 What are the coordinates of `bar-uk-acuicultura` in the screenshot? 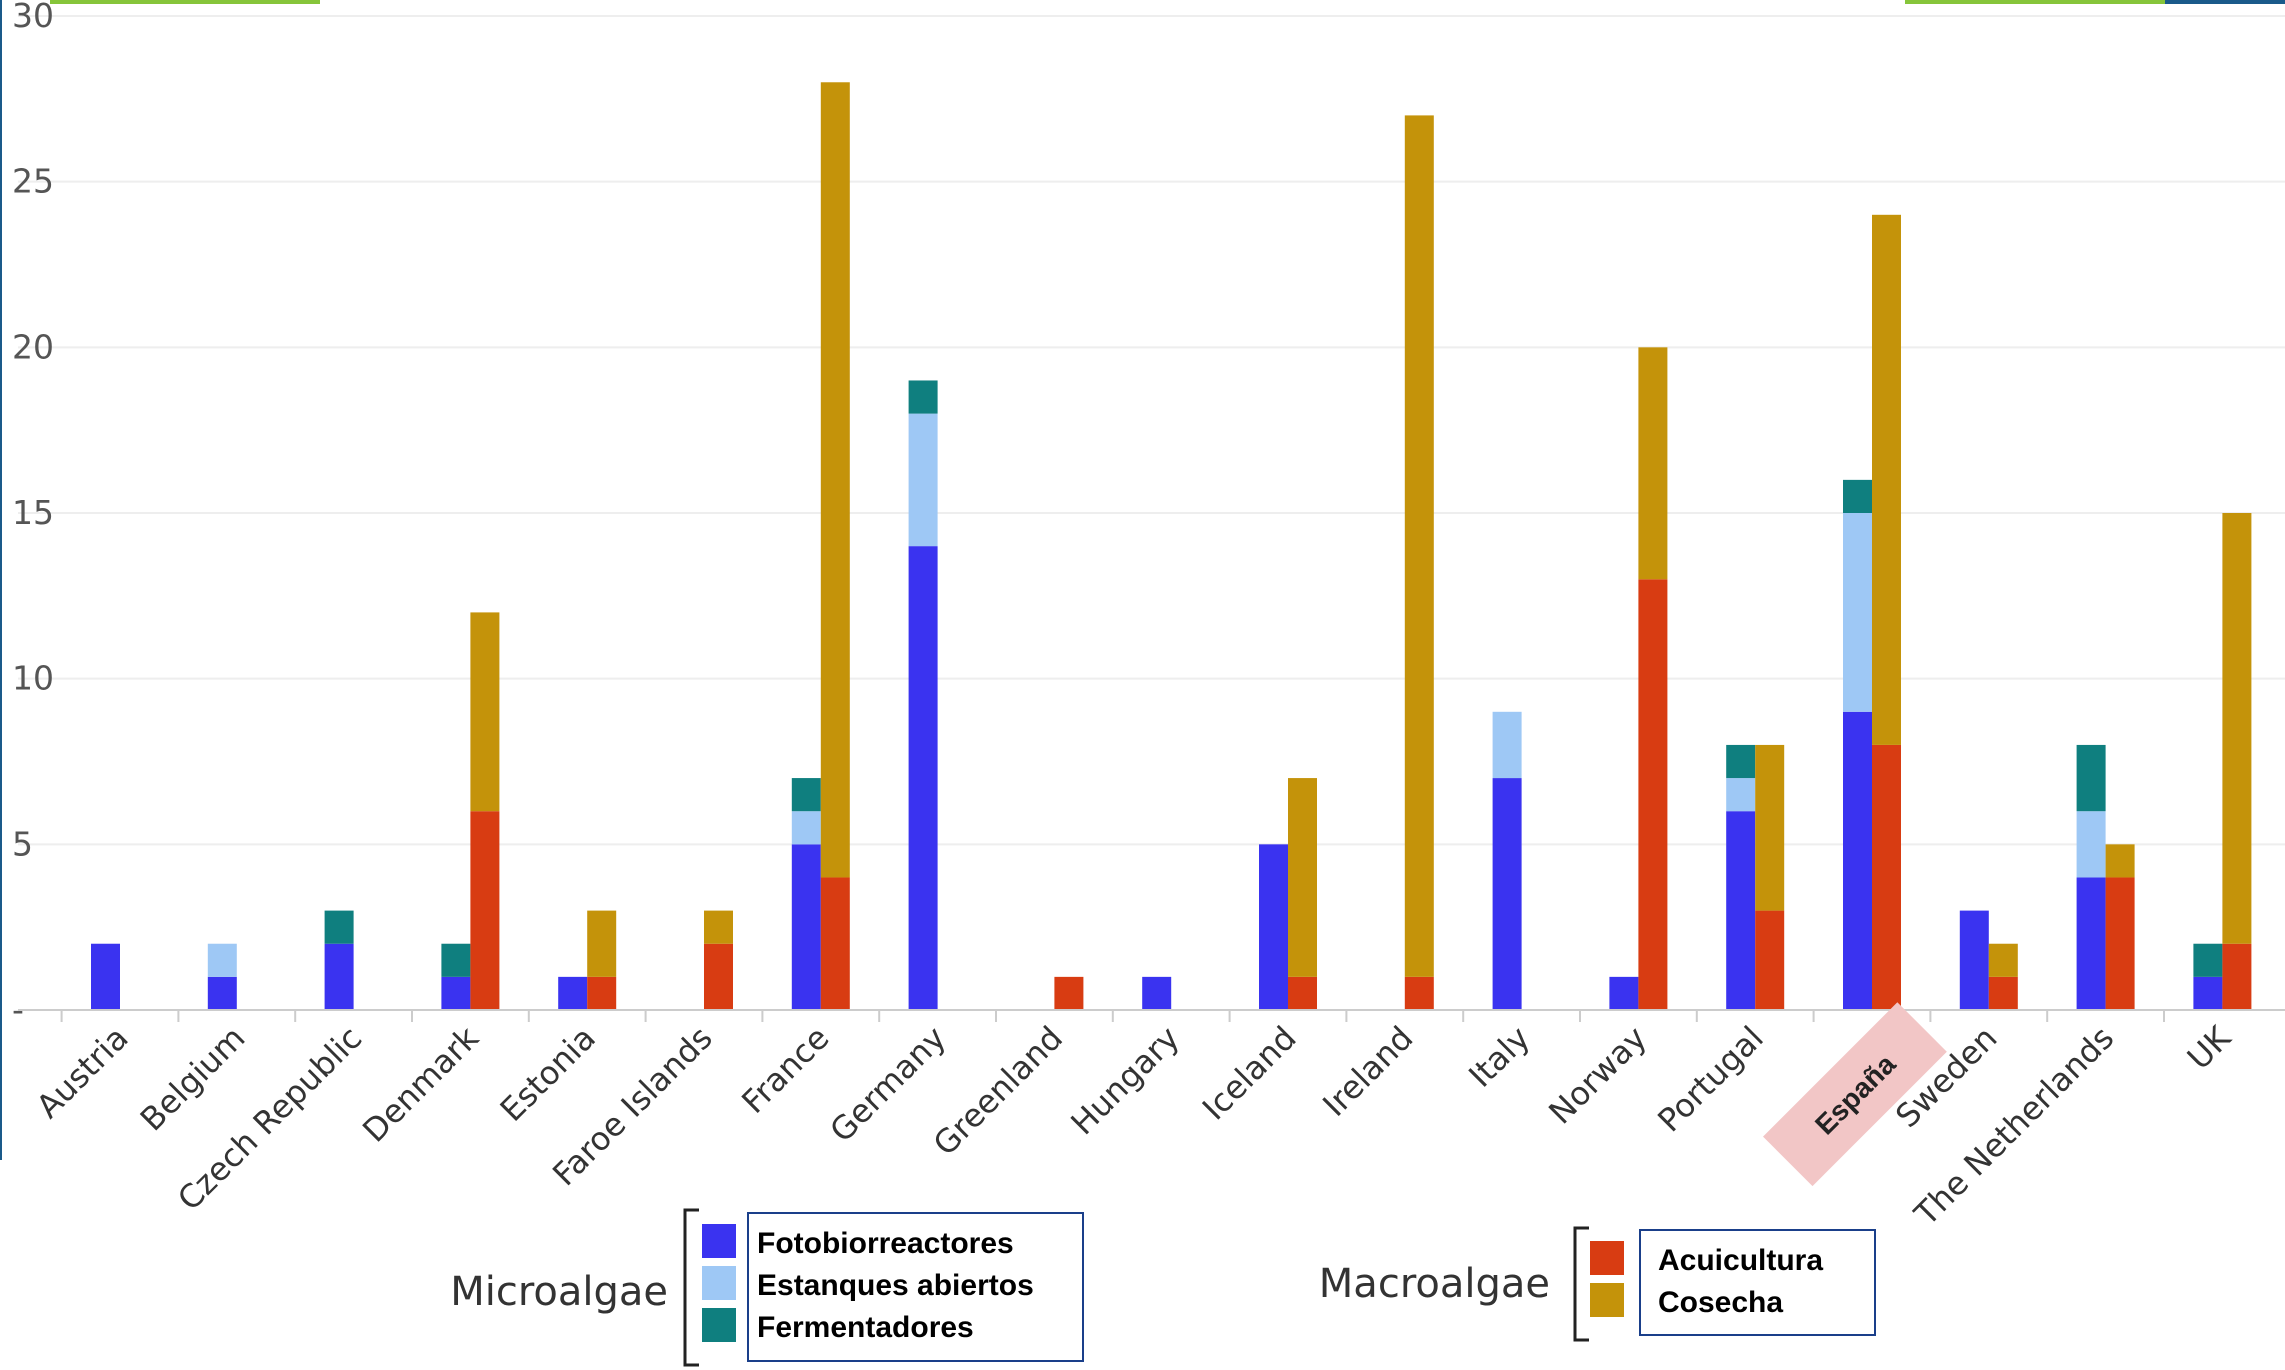 It's located at (2237, 976).